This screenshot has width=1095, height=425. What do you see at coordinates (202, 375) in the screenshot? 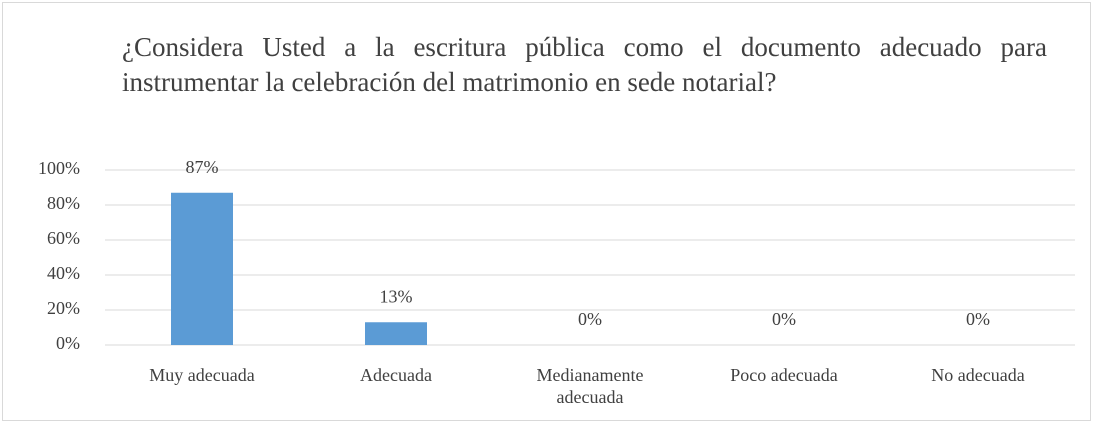
I see `x-tick-label: Muy adecuada` at bounding box center [202, 375].